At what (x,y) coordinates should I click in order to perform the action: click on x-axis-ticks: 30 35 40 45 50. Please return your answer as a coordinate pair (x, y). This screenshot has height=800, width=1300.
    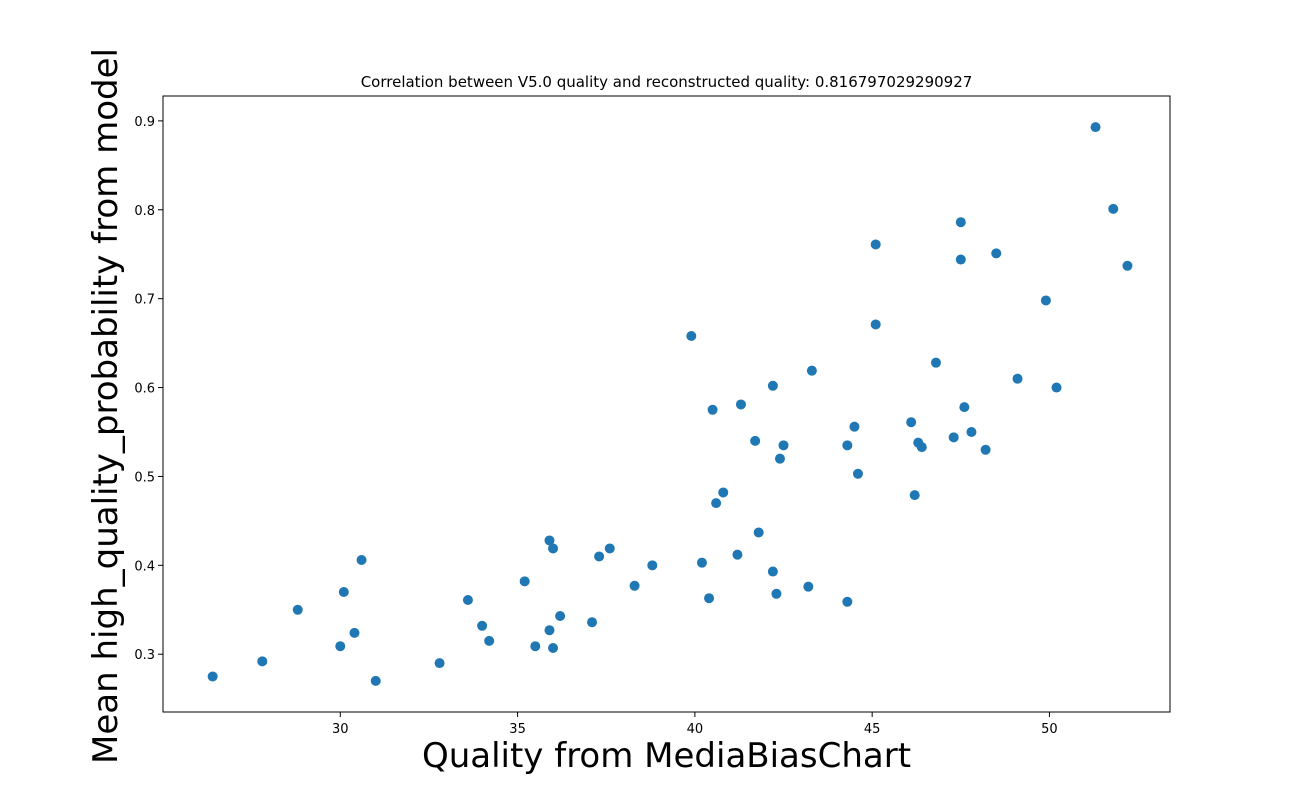
    Looking at the image, I should click on (695, 724).